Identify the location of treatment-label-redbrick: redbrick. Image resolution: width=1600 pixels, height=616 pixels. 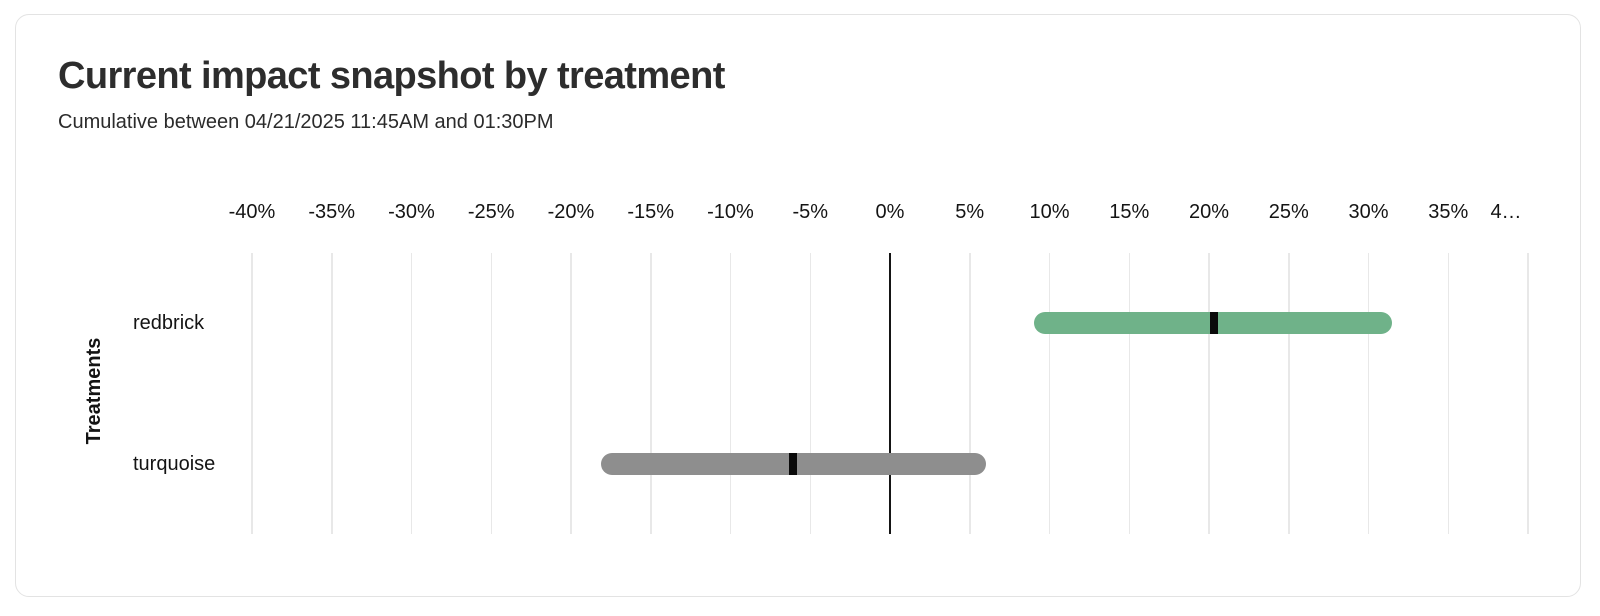
(169, 323).